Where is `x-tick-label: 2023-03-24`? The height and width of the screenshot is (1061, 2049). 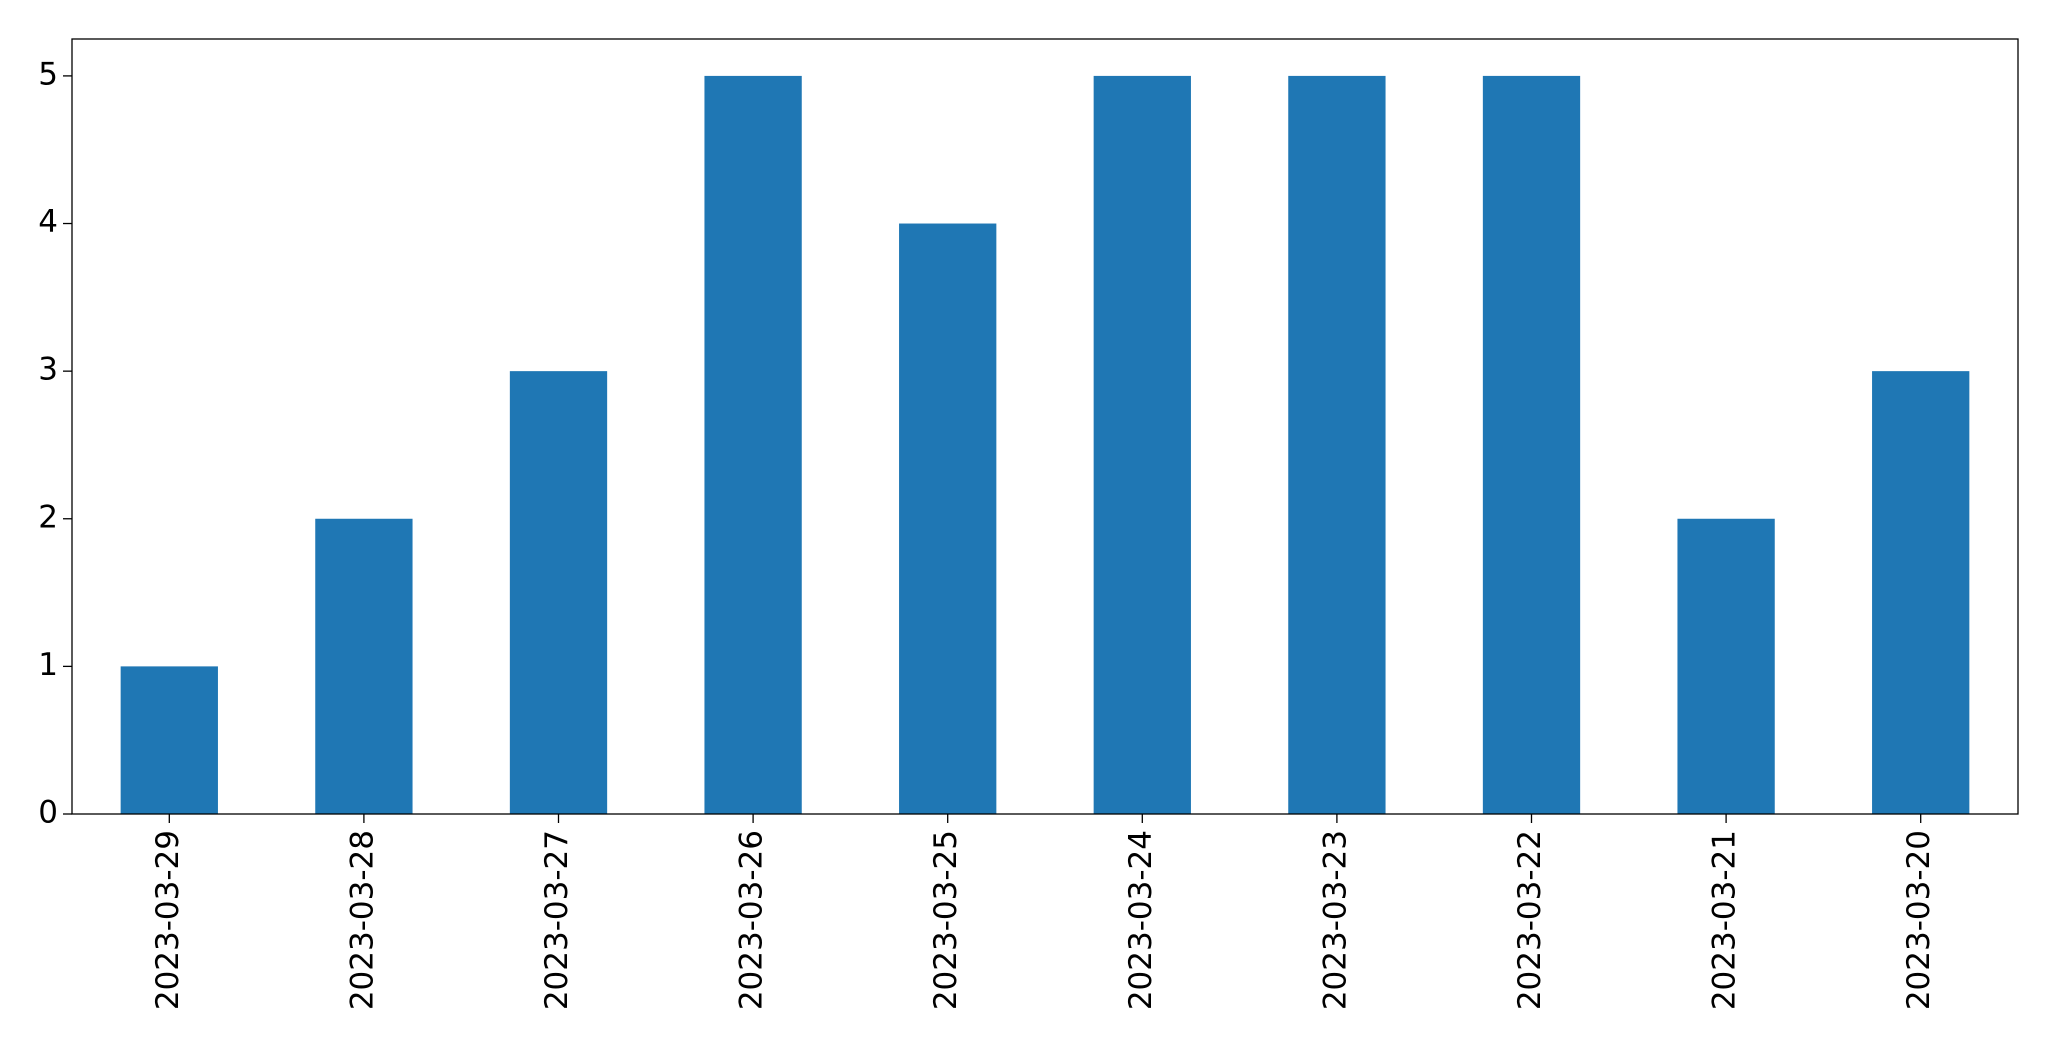
x-tick-label: 2023-03-24 is located at coordinates (1141, 920).